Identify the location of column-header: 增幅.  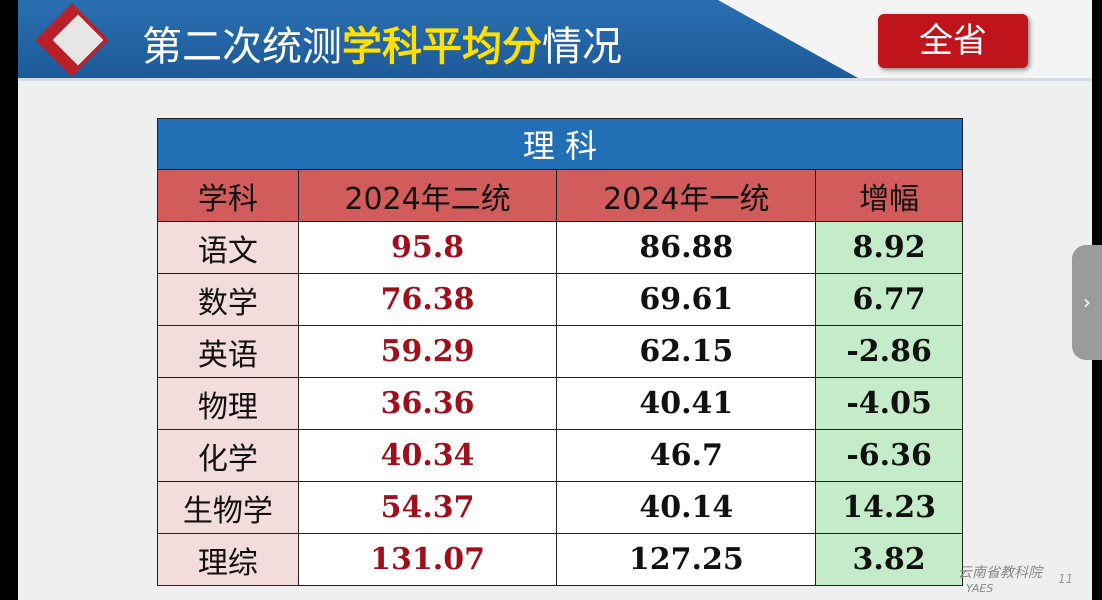
(889, 195).